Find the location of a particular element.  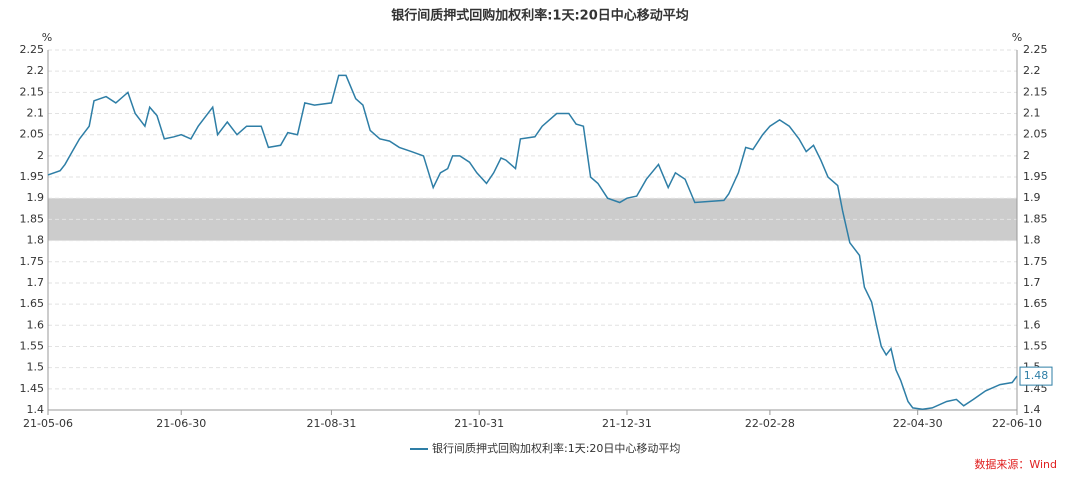

legend-label: 银行间质押式回购加权利率:1天:20日中心移动平均 is located at coordinates (556, 448).